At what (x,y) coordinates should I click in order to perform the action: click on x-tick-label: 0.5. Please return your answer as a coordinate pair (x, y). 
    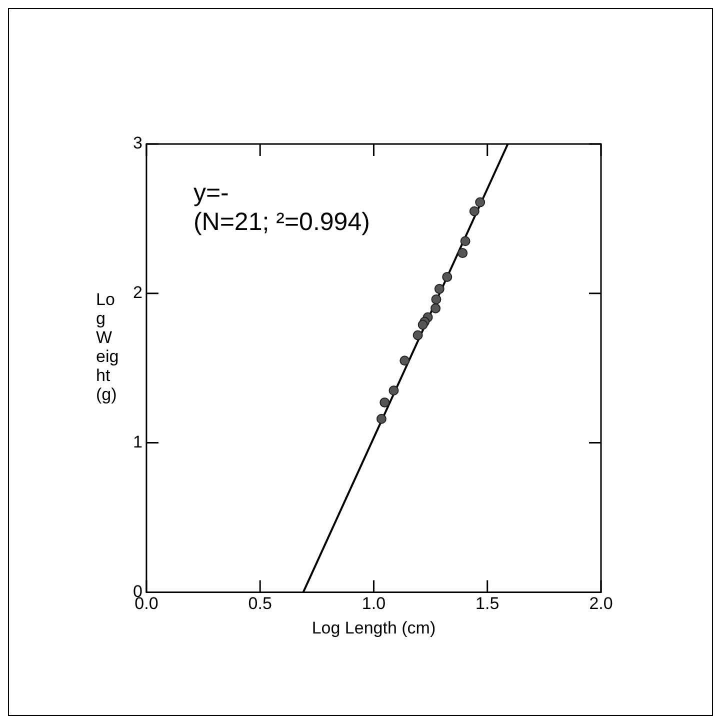
    Looking at the image, I should click on (260, 604).